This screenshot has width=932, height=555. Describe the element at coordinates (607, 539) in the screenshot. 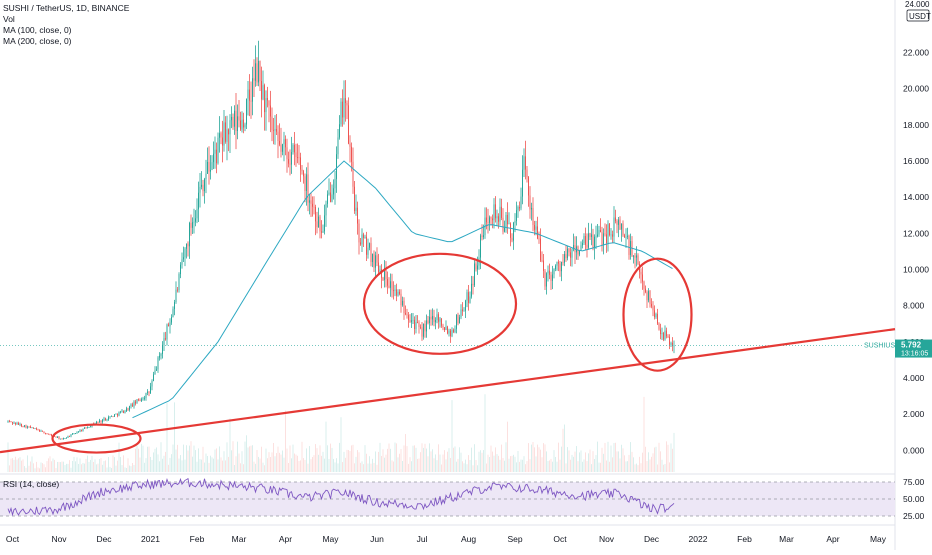

I see `x-tick-label: Nov` at that location.